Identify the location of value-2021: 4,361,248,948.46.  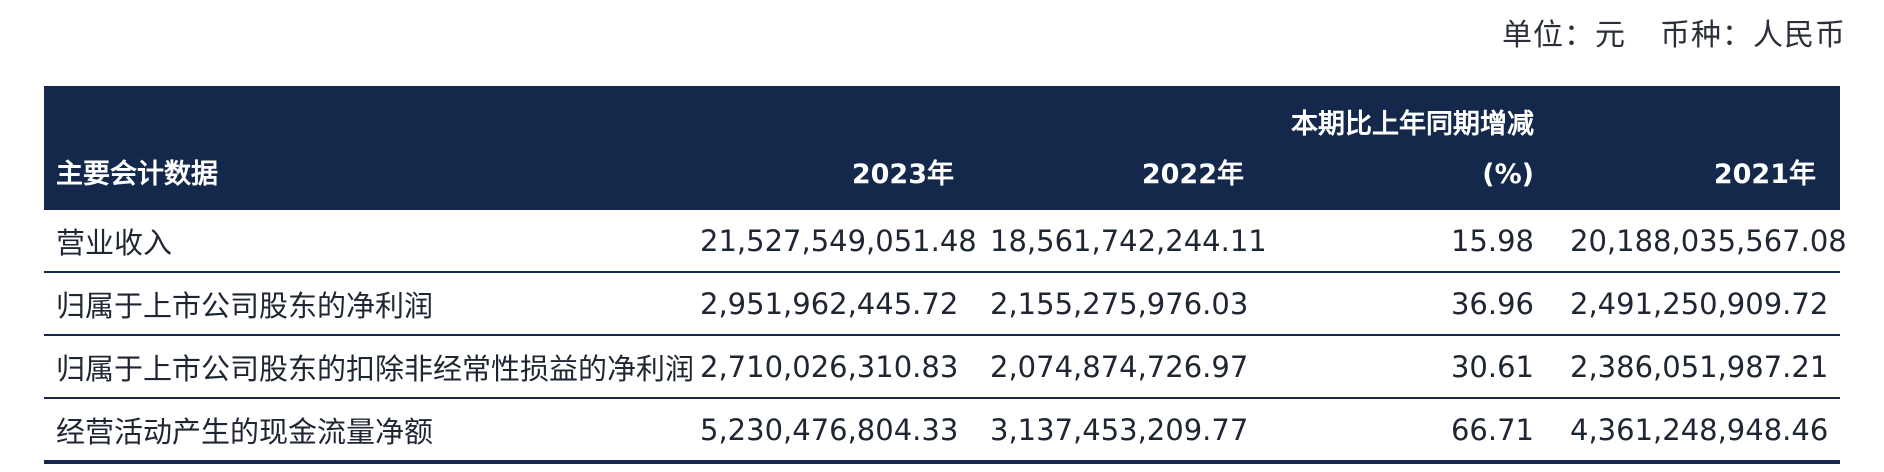
(1699, 431).